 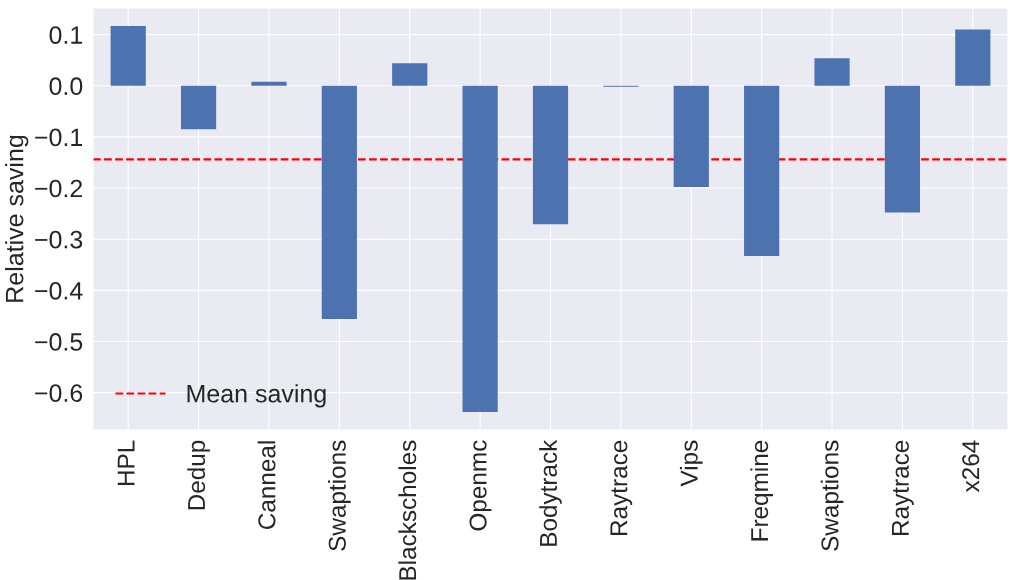 I want to click on x-tick-label: Dedup, so click(x=198, y=475).